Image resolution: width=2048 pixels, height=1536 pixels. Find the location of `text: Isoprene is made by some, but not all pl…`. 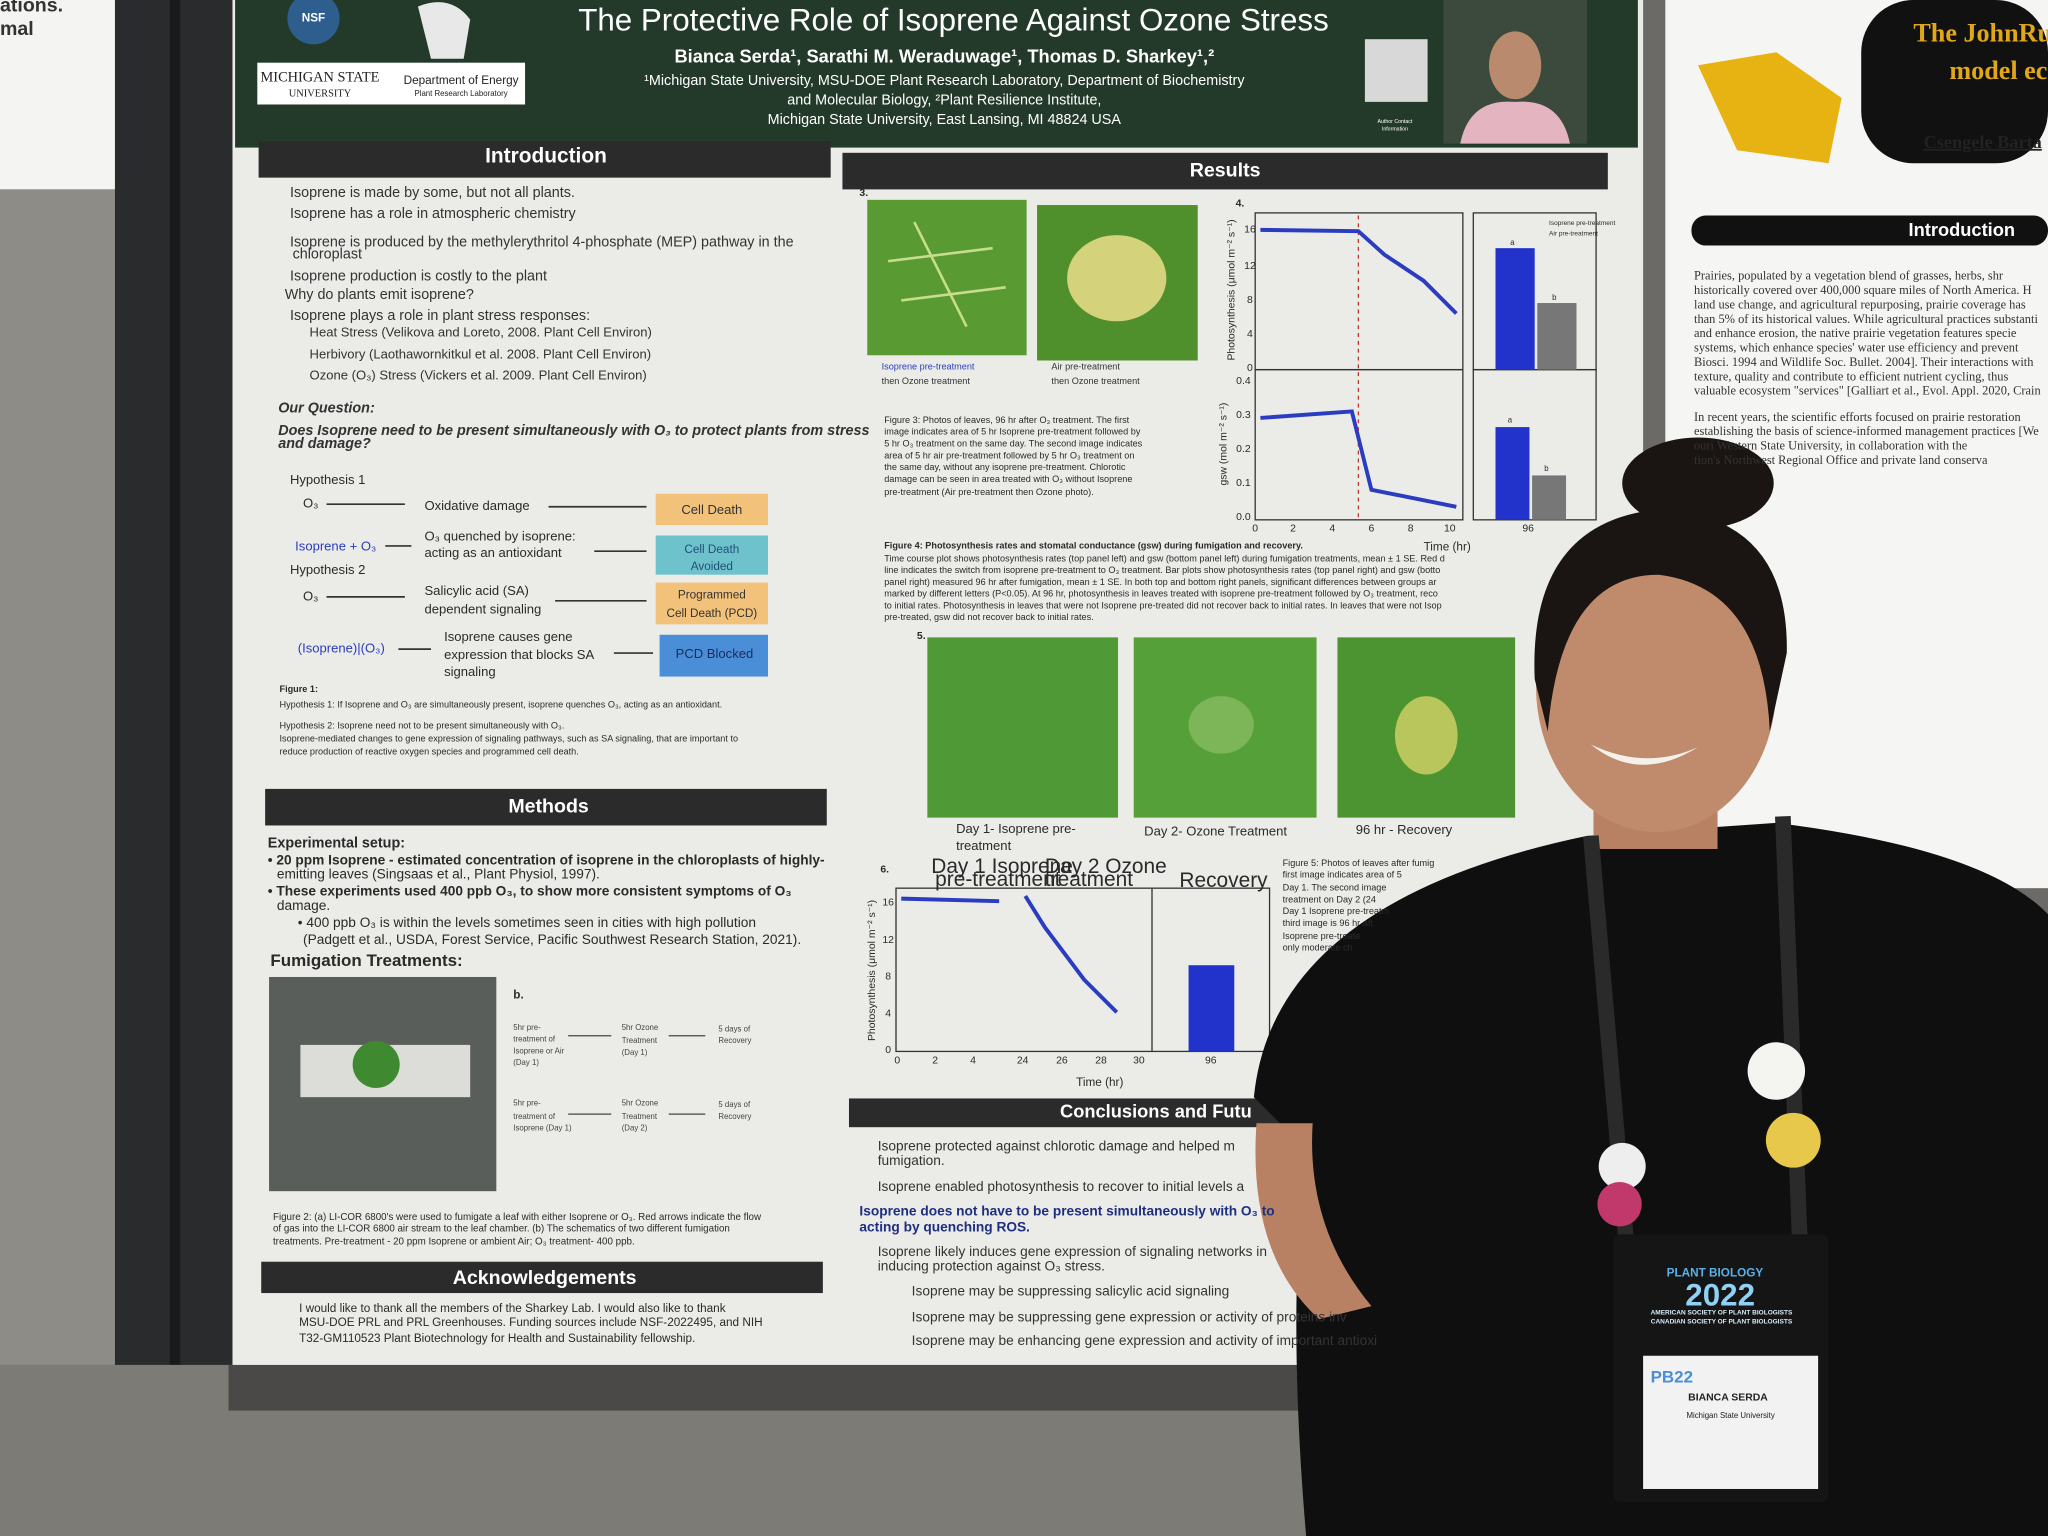

text: Isoprene is made by some, but not all pl… is located at coordinates (432, 193).